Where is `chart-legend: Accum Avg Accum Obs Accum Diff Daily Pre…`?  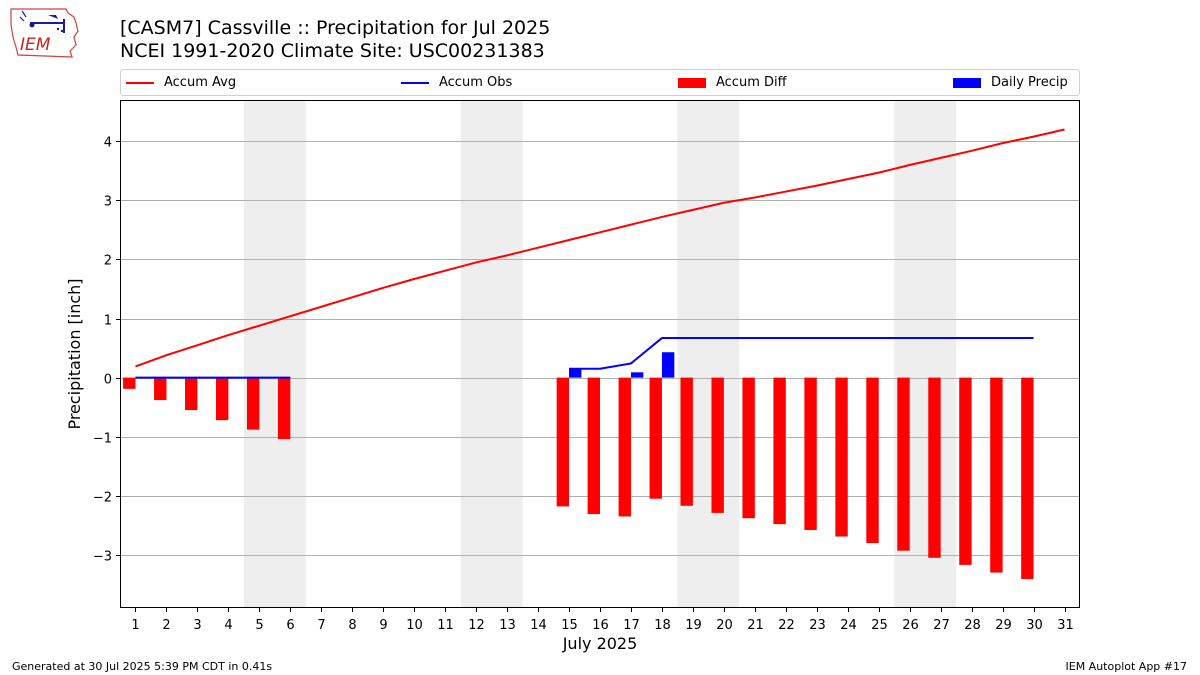 chart-legend: Accum Avg Accum Obs Accum Diff Daily Pre… is located at coordinates (600, 82).